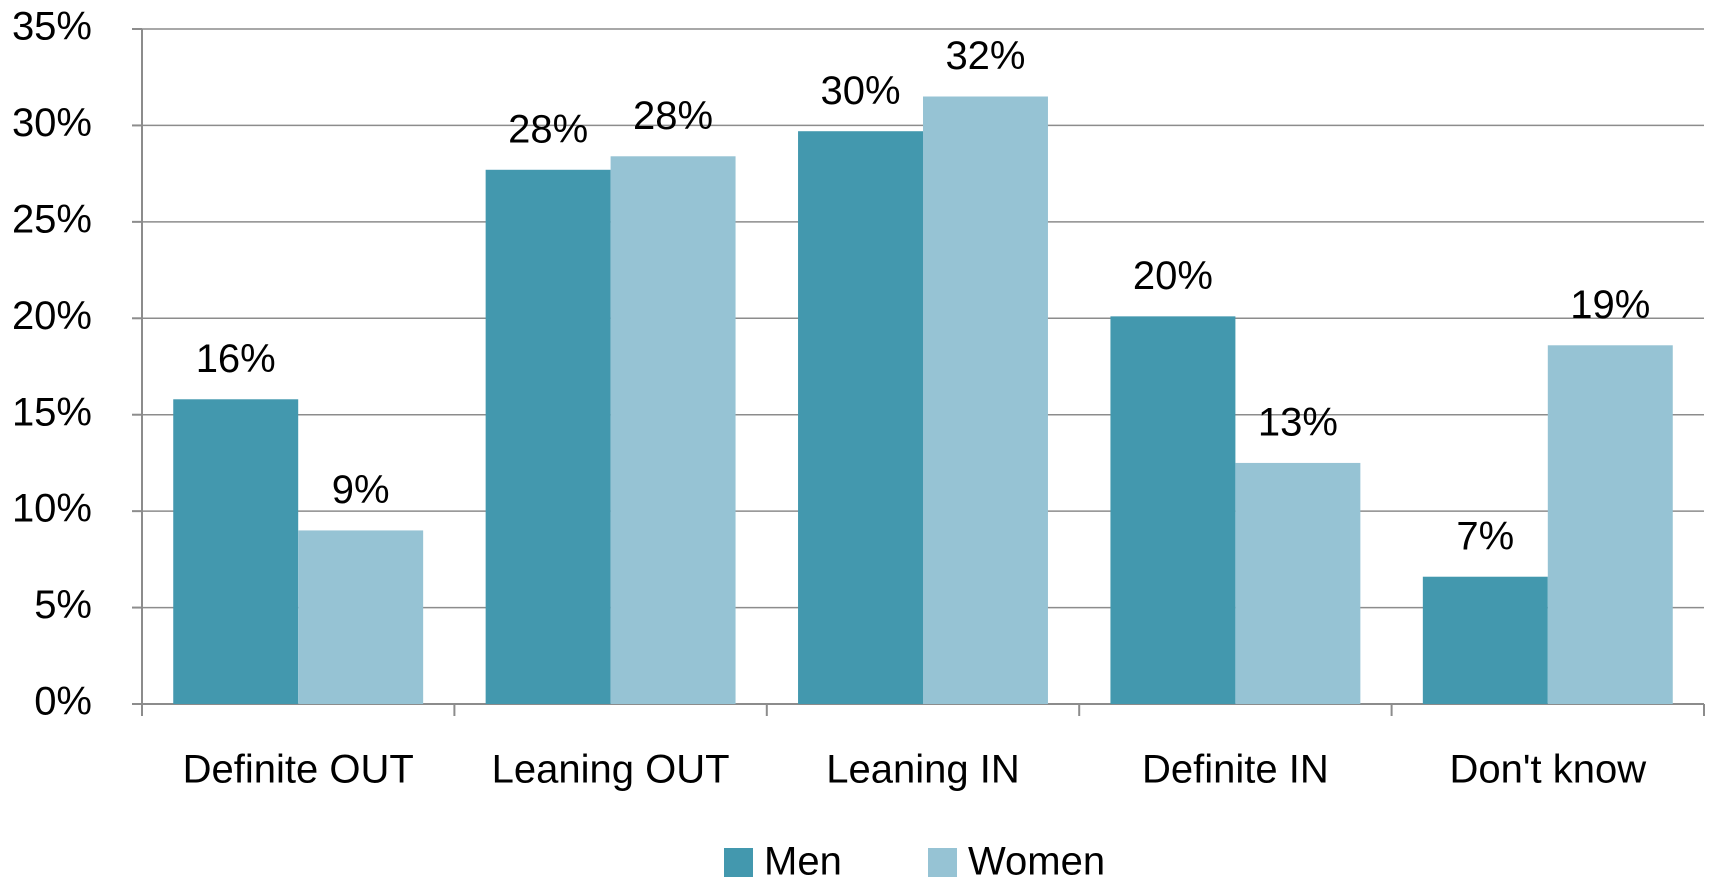  I want to click on x-tick-label: Definite IN, so click(1235, 770).